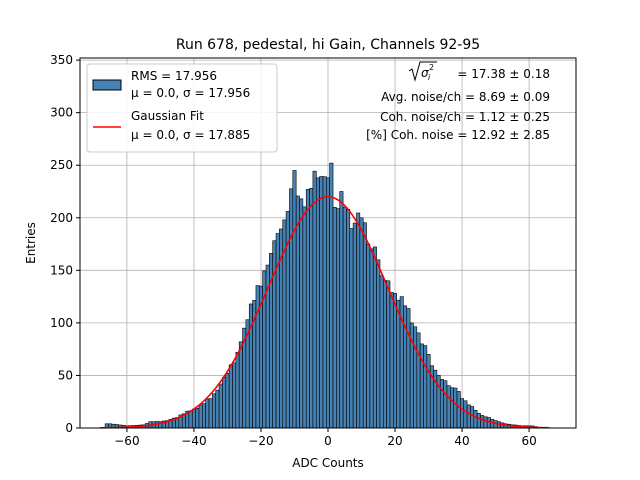  What do you see at coordinates (174, 76) in the screenshot?
I see `legend-histogram-label: RMS = 17.956` at bounding box center [174, 76].